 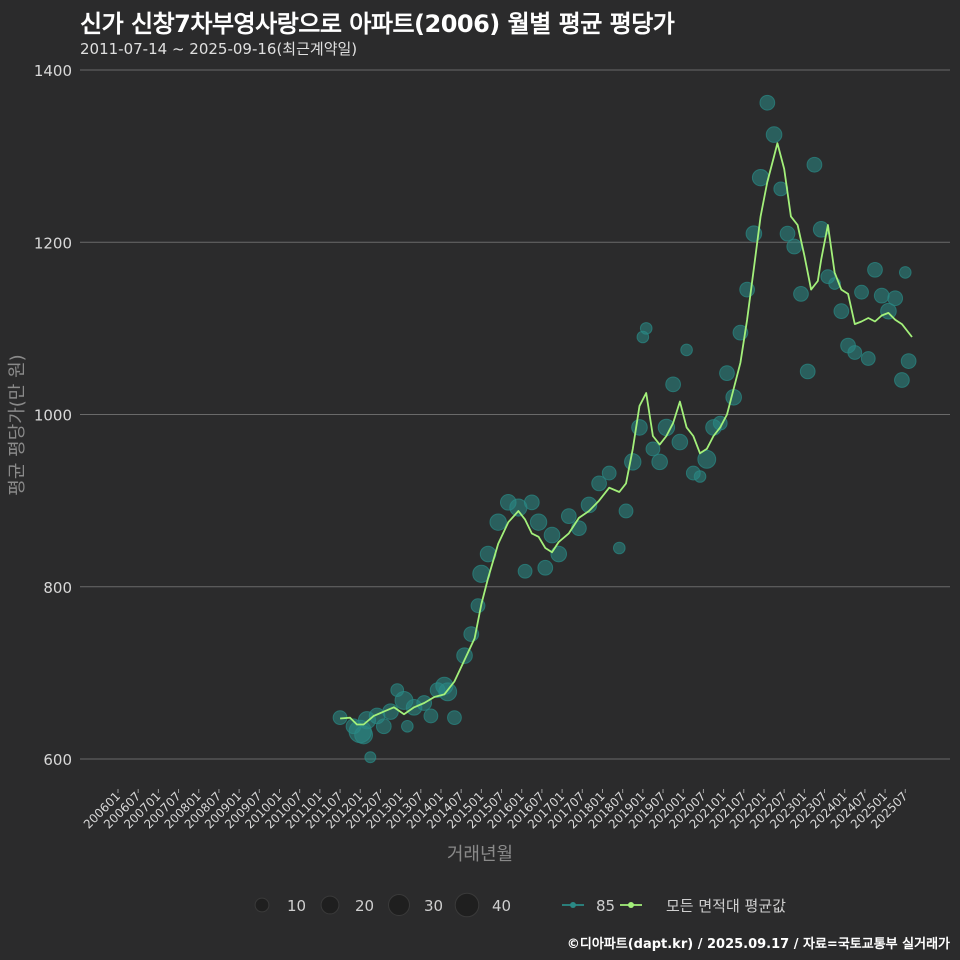 What do you see at coordinates (433, 906) in the screenshot?
I see `legend-size-label: 30` at bounding box center [433, 906].